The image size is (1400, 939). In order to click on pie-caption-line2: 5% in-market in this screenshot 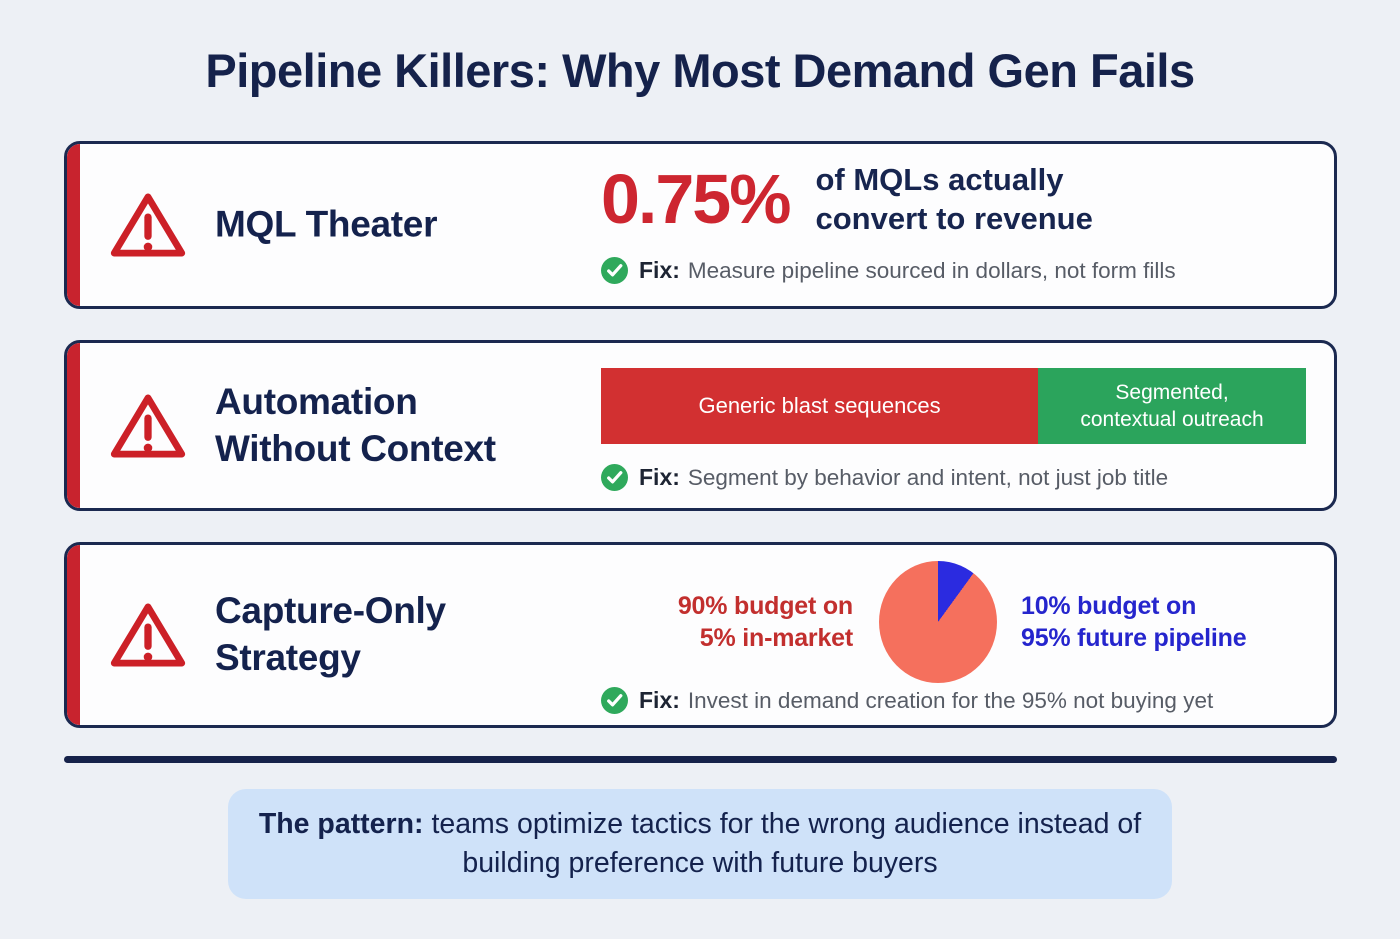, I will do `click(776, 638)`.